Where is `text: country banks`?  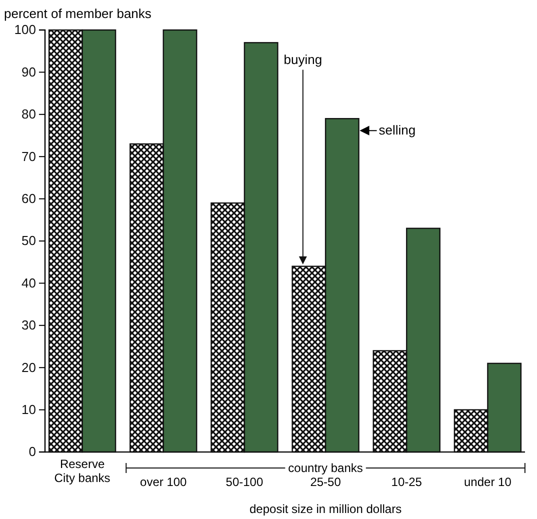 text: country banks is located at coordinates (325, 468).